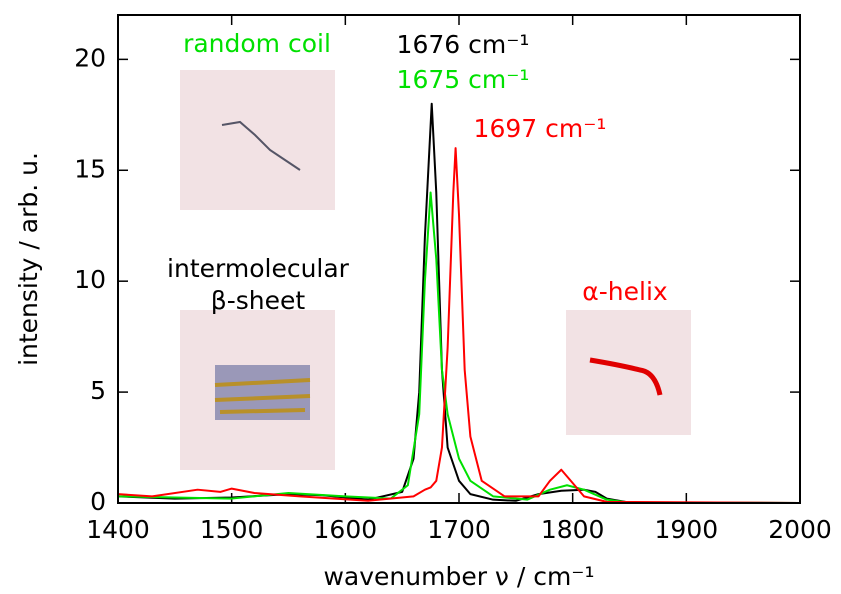  Describe the element at coordinates (232, 529) in the screenshot. I see `x-tick-label: 1500` at that location.